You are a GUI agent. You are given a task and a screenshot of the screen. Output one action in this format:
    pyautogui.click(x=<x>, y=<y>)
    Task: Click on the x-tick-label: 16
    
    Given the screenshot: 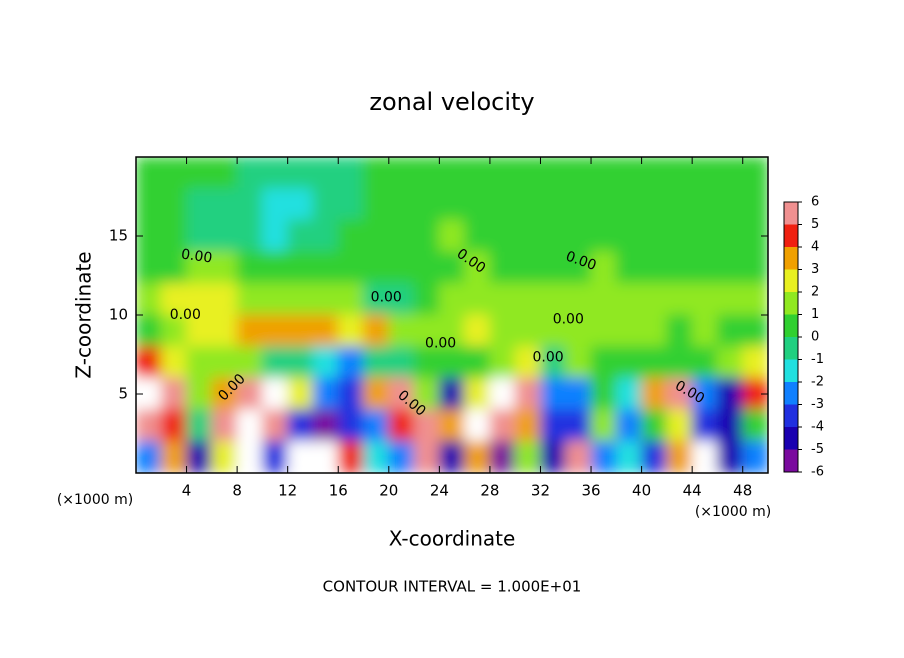 What is the action you would take?
    pyautogui.click(x=338, y=491)
    